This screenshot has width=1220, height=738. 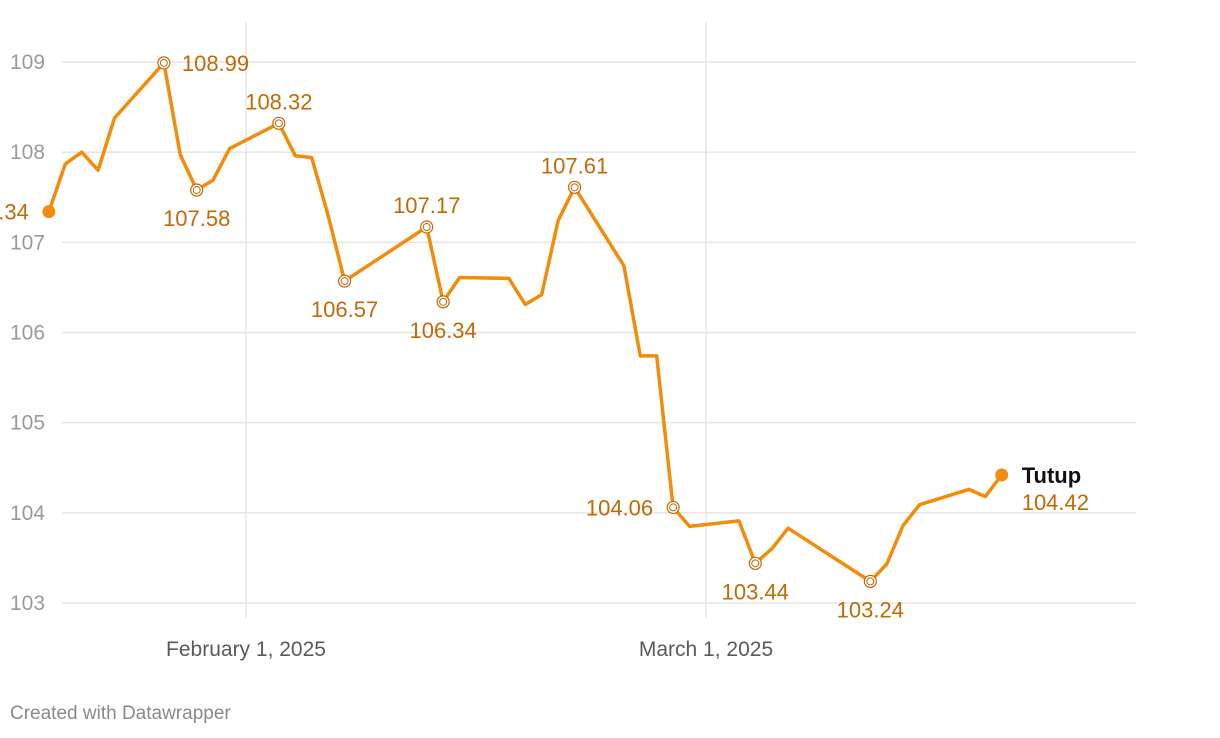 What do you see at coordinates (14, 212) in the screenshot?
I see `data-label: 107.34` at bounding box center [14, 212].